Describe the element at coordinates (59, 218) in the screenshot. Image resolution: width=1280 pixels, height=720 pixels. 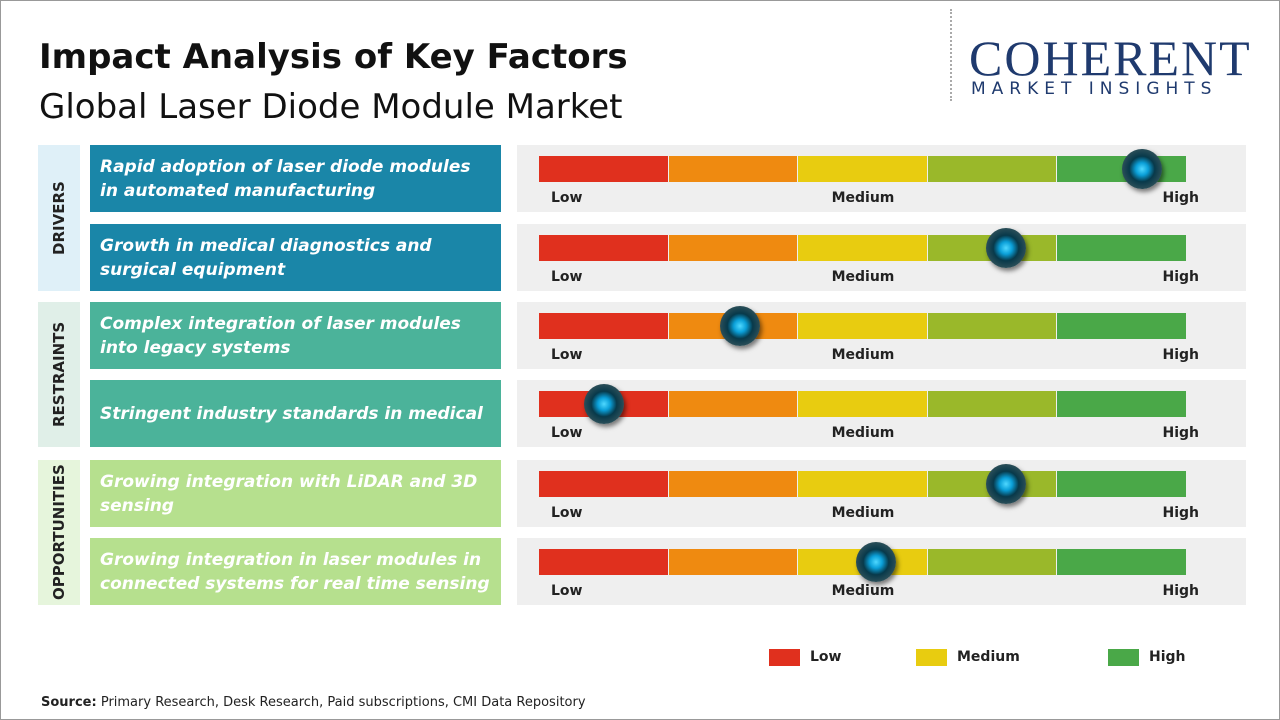
I see `group-label: DRIVERS` at that location.